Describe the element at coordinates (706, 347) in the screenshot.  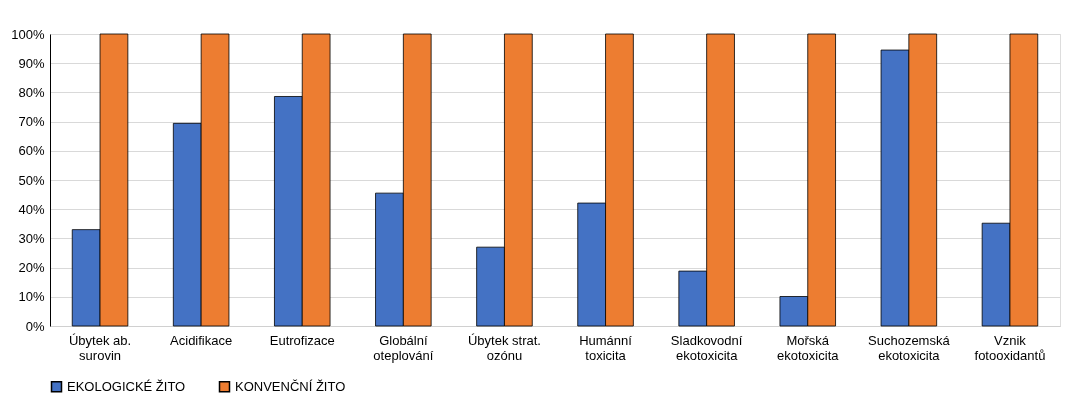
I see `x-tick-label: Sladkovodní ekotoxicita` at that location.